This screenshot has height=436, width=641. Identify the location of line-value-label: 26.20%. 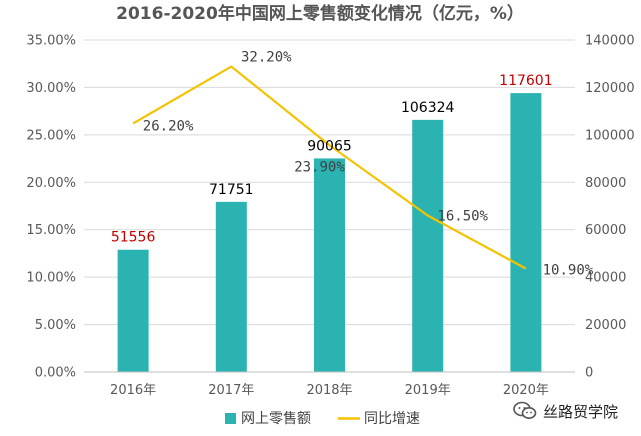
(168, 126).